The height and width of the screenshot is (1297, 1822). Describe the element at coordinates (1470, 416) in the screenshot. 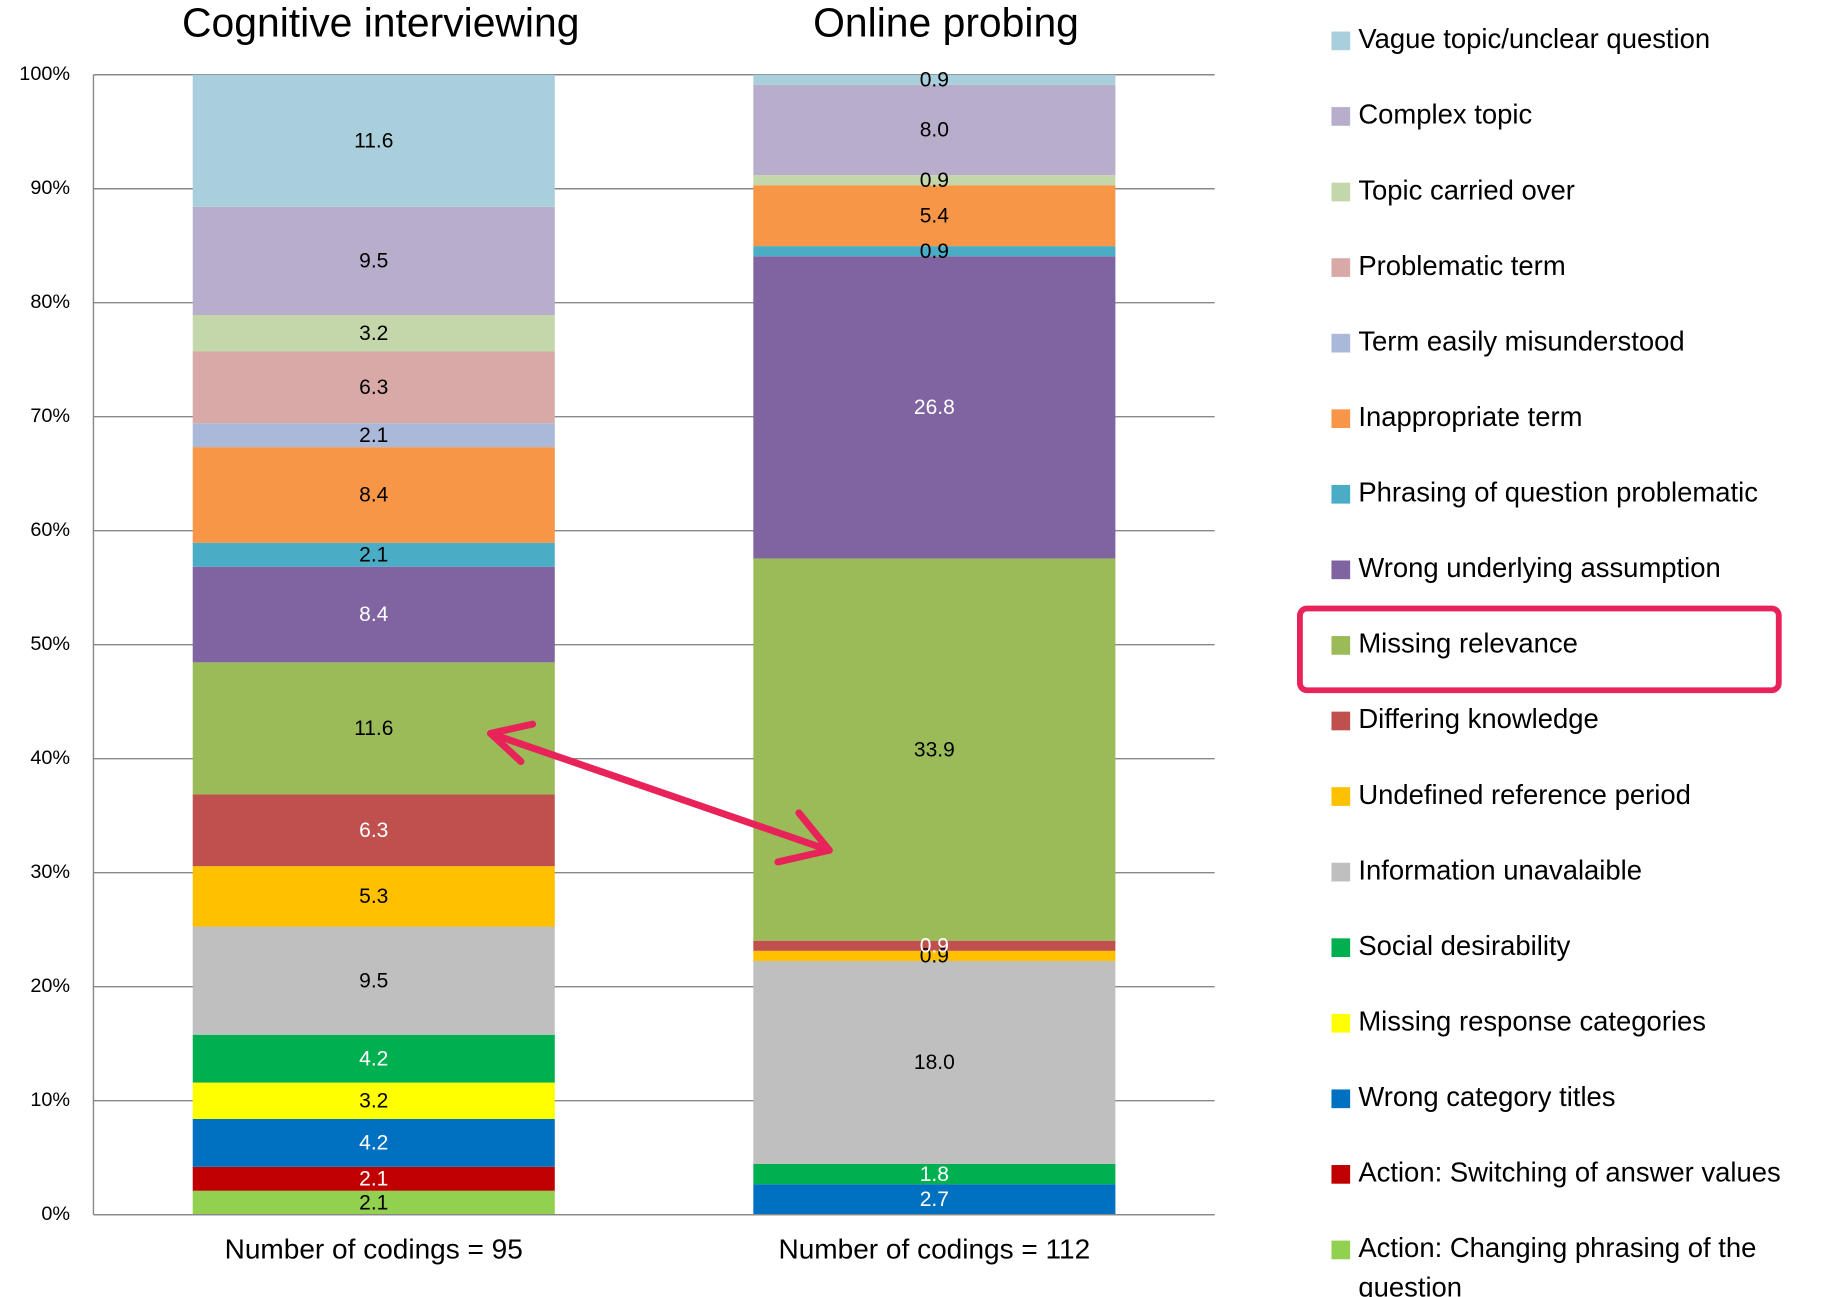

I see `legend-label: Inappropriate term` at that location.